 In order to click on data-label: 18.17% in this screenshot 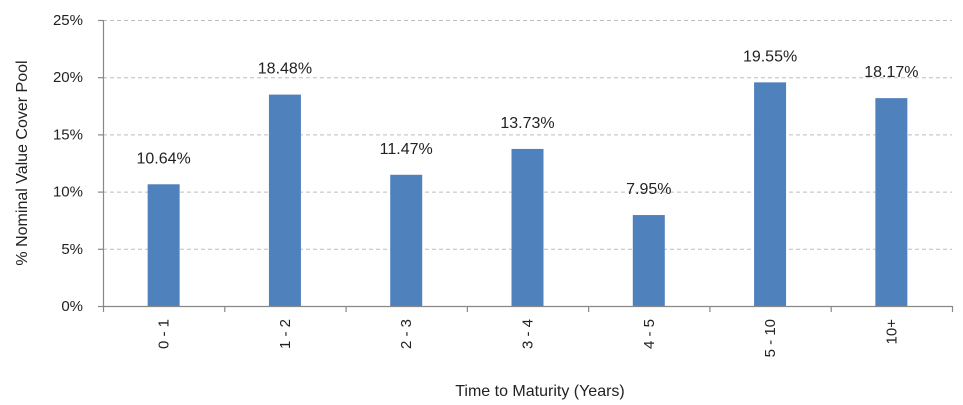, I will do `click(891, 72)`.